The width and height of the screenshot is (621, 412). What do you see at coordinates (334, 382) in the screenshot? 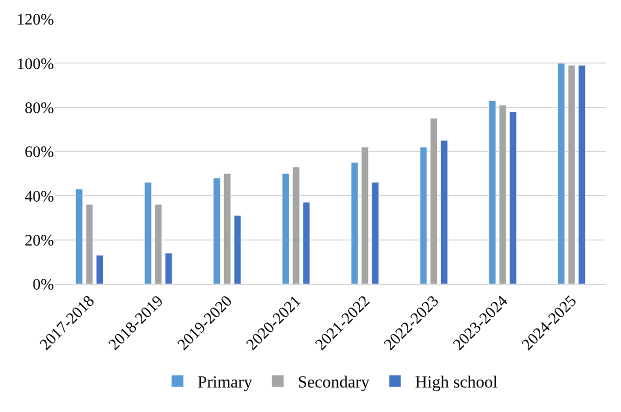
I see `legend-label: Secondary` at bounding box center [334, 382].